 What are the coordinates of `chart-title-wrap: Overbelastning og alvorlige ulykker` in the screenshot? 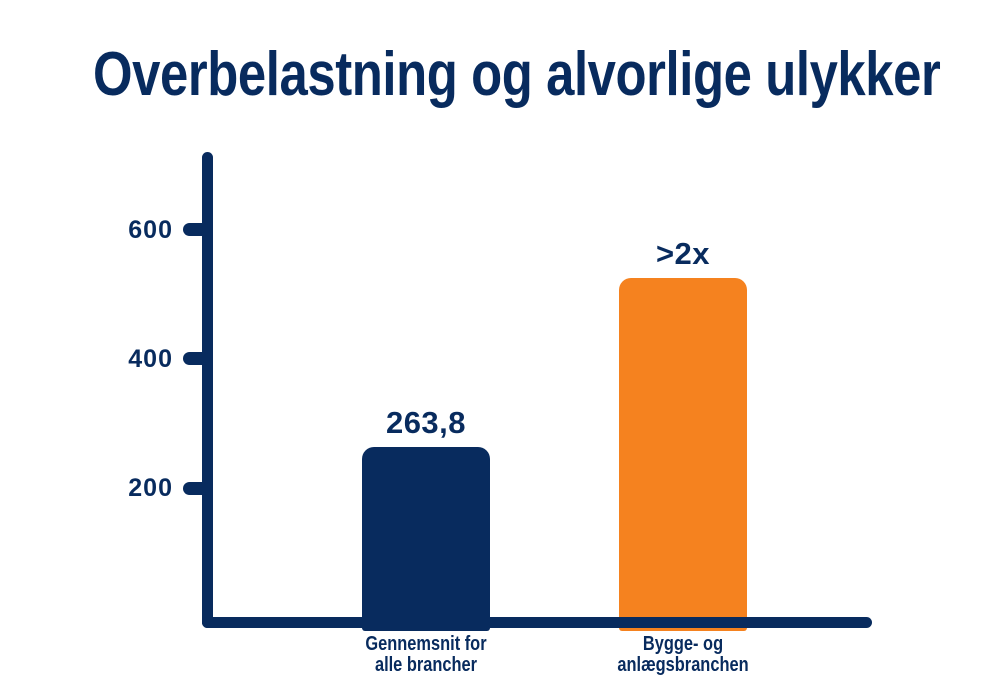 It's located at (500, 75).